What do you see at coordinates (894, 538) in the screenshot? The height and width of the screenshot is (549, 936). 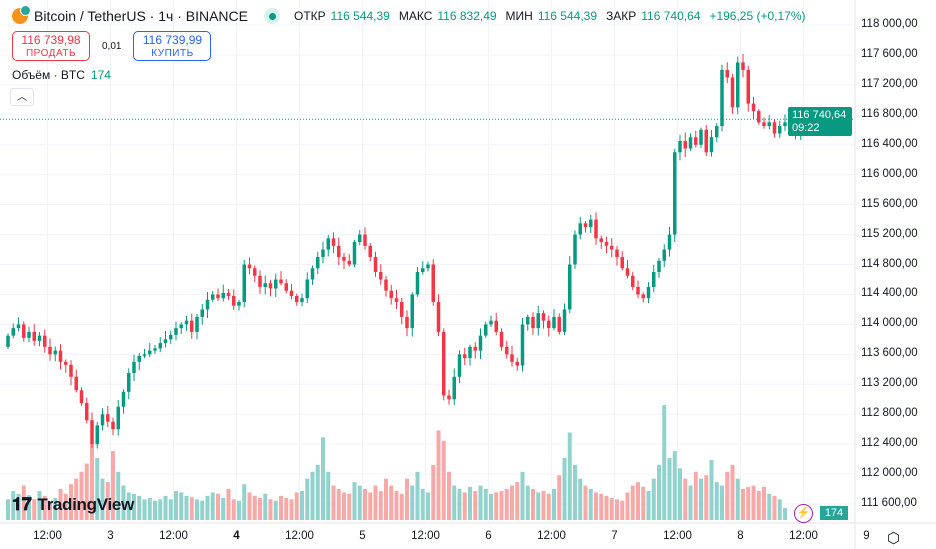 I see `settings-icon: ⬡` at bounding box center [894, 538].